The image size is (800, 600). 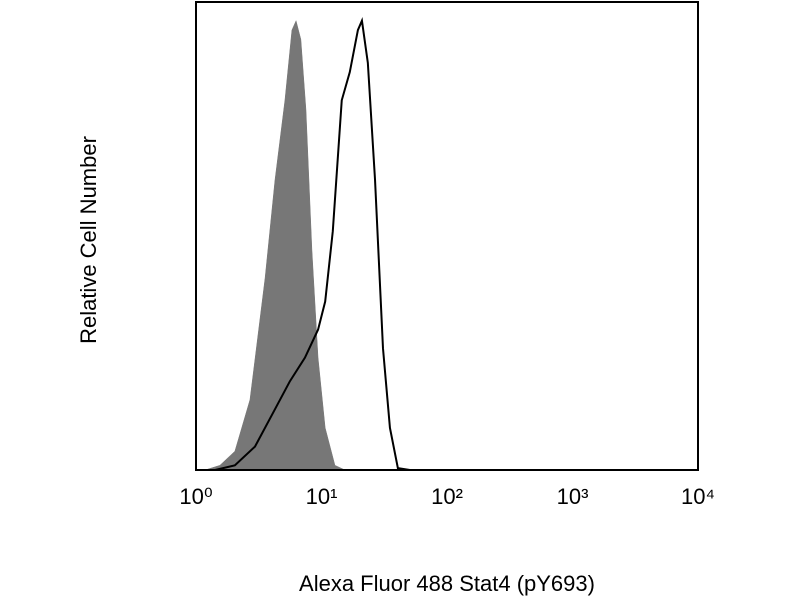 I want to click on x-tick-label: 10⁰, so click(x=195, y=496).